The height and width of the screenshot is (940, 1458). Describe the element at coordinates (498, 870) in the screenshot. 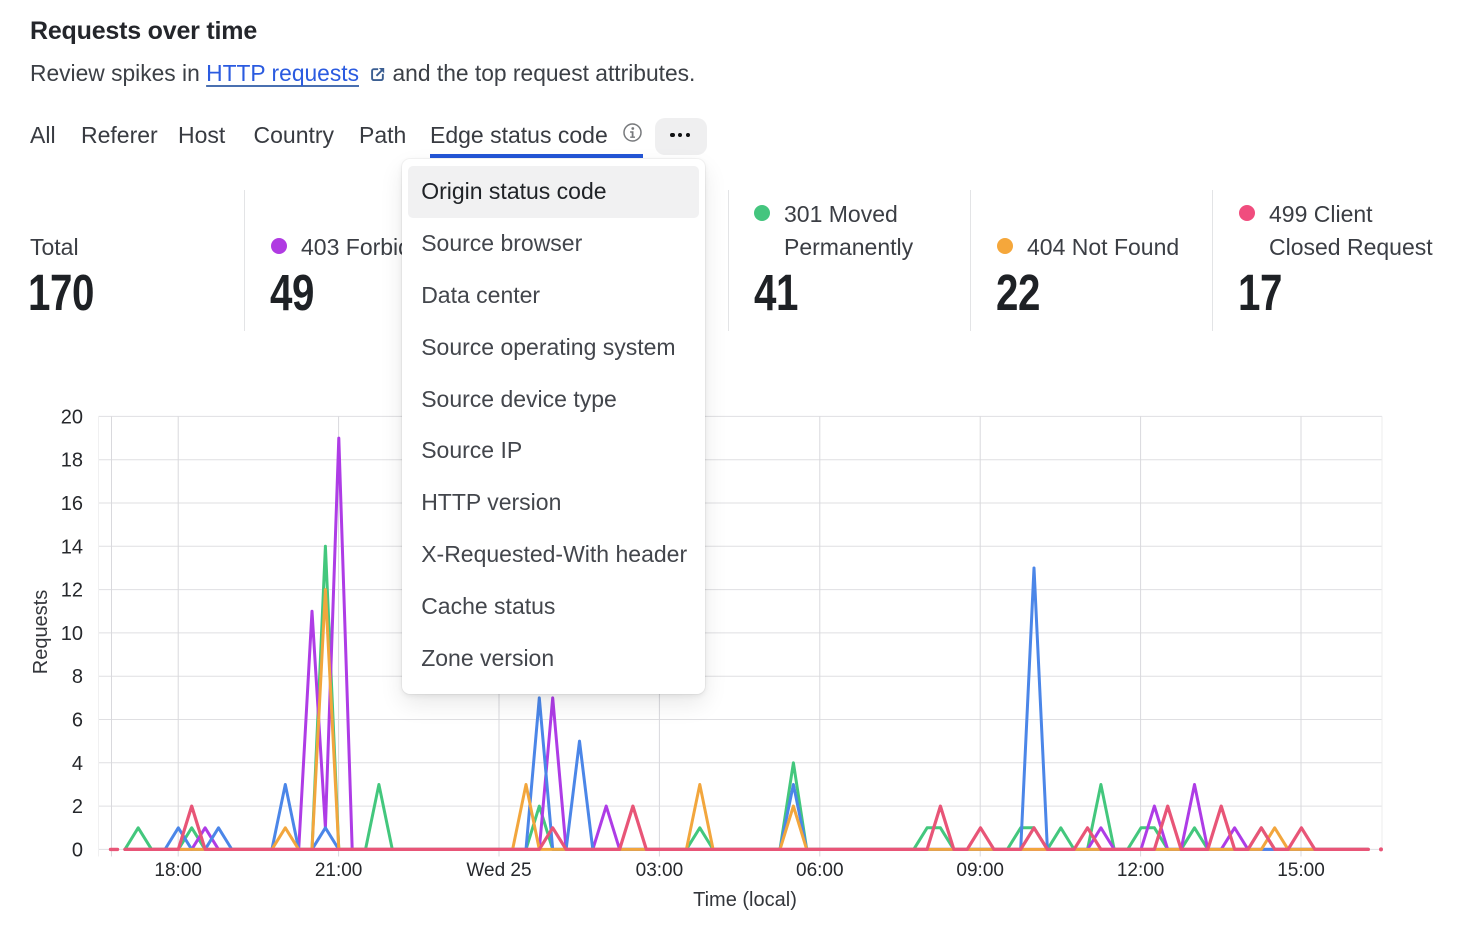

I see `svg-text: Wed 25` at that location.